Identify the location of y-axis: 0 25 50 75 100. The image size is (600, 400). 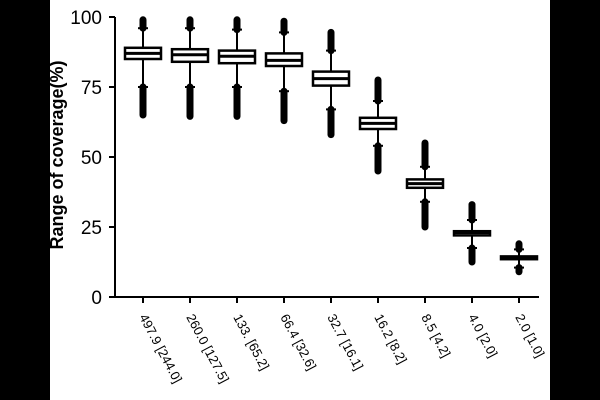
(93, 158).